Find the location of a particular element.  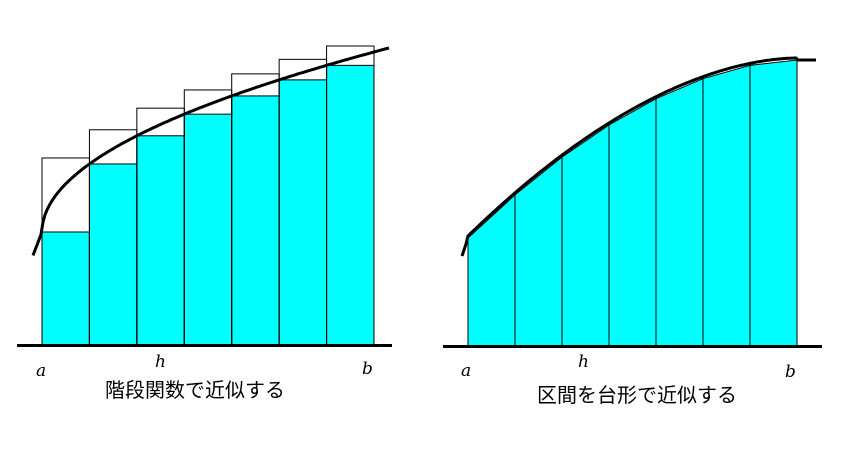

caption: 階段関数で近似する is located at coordinates (195, 390).